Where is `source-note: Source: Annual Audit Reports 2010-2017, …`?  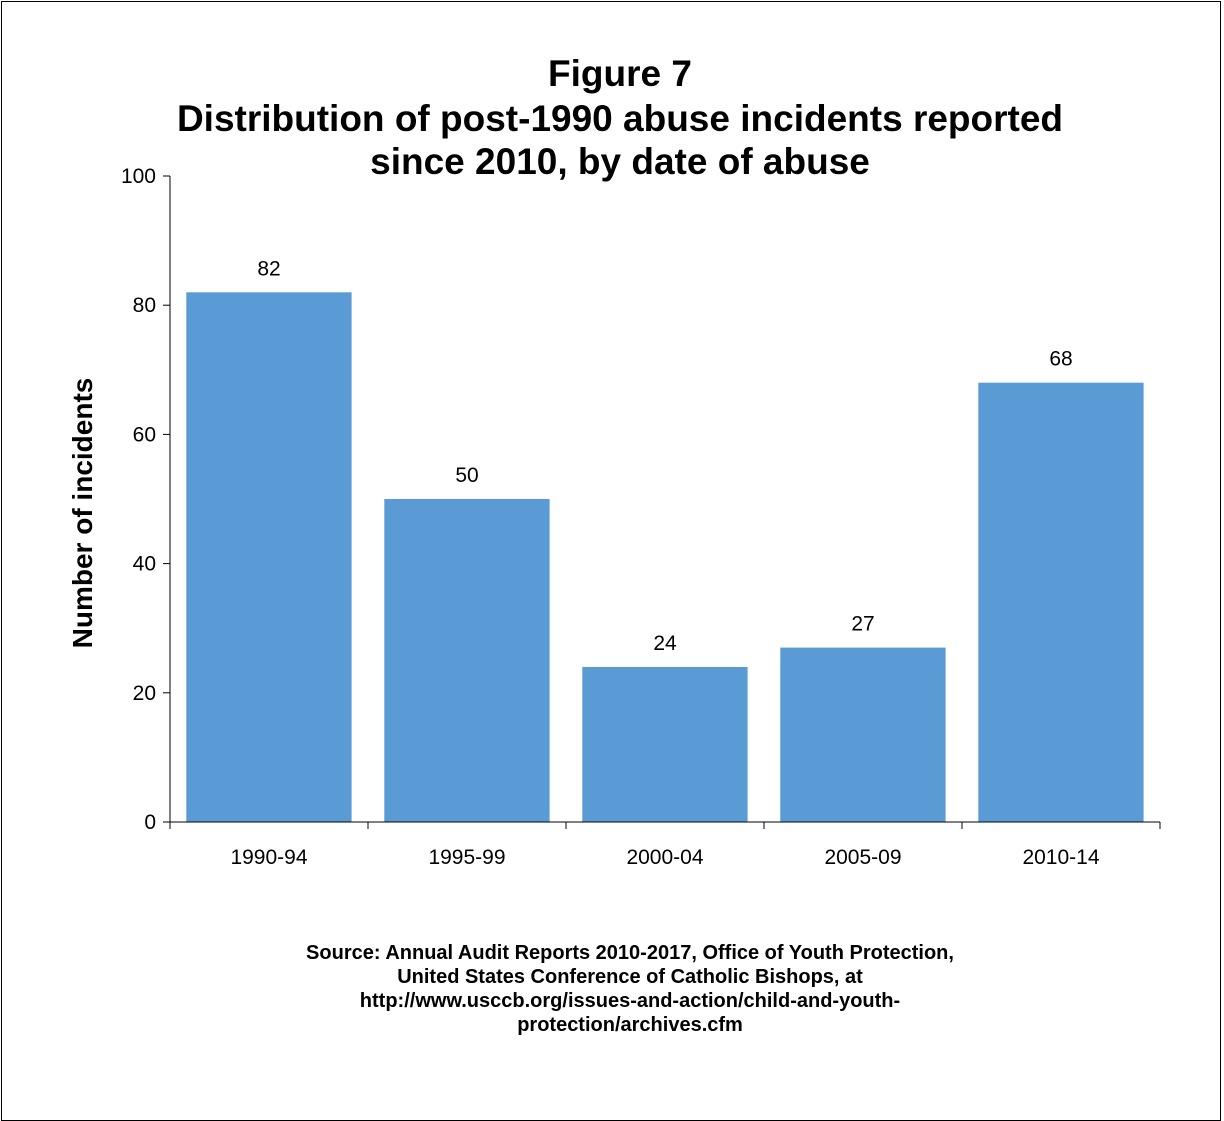
source-note: Source: Annual Audit Reports 2010-2017, … is located at coordinates (630, 989).